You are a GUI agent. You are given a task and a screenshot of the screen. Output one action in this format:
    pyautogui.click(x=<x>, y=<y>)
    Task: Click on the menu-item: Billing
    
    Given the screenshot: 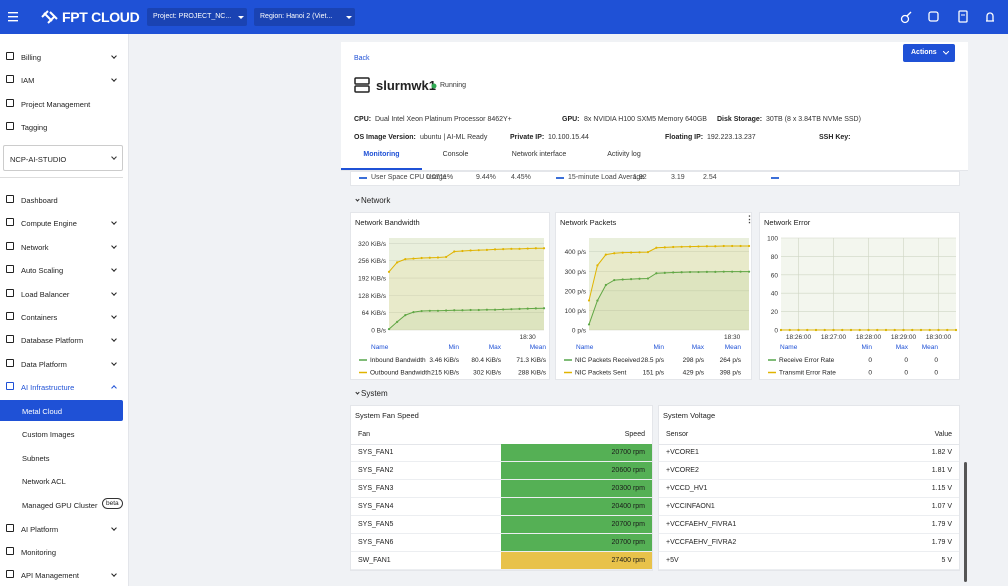 What is the action you would take?
    pyautogui.click(x=61, y=56)
    